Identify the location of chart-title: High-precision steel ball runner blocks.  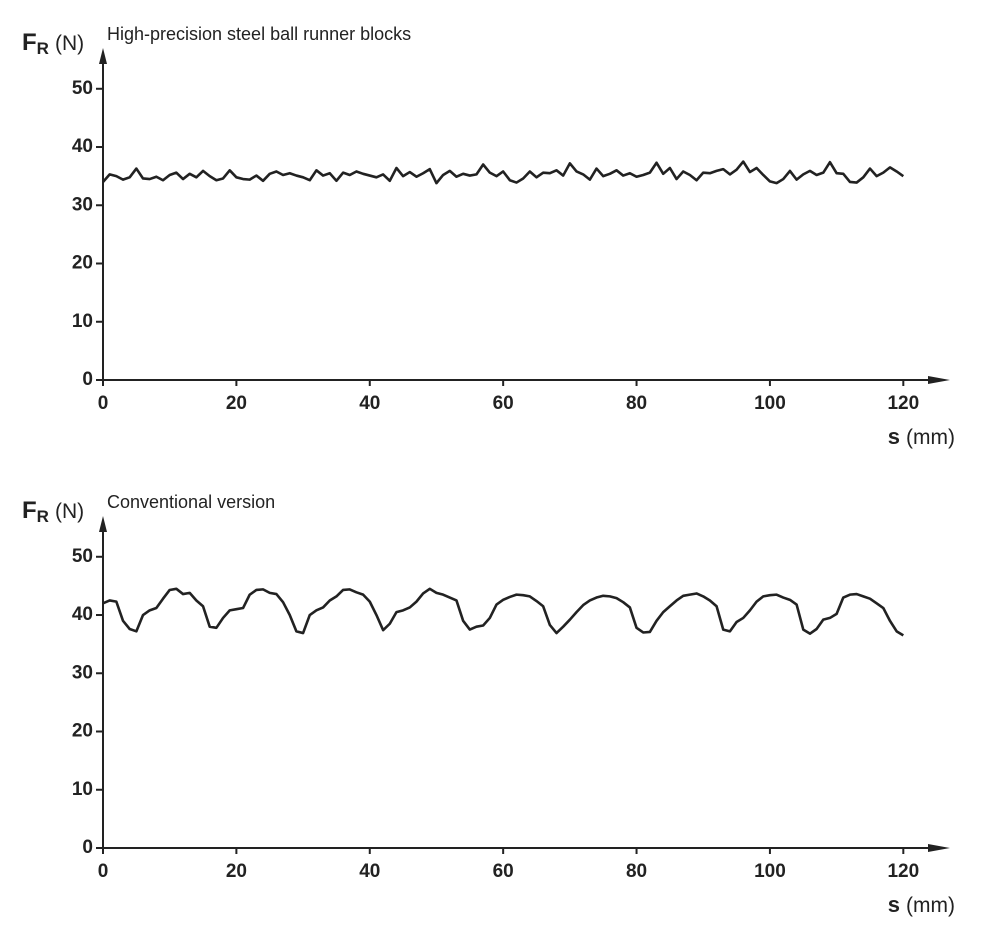
(259, 34).